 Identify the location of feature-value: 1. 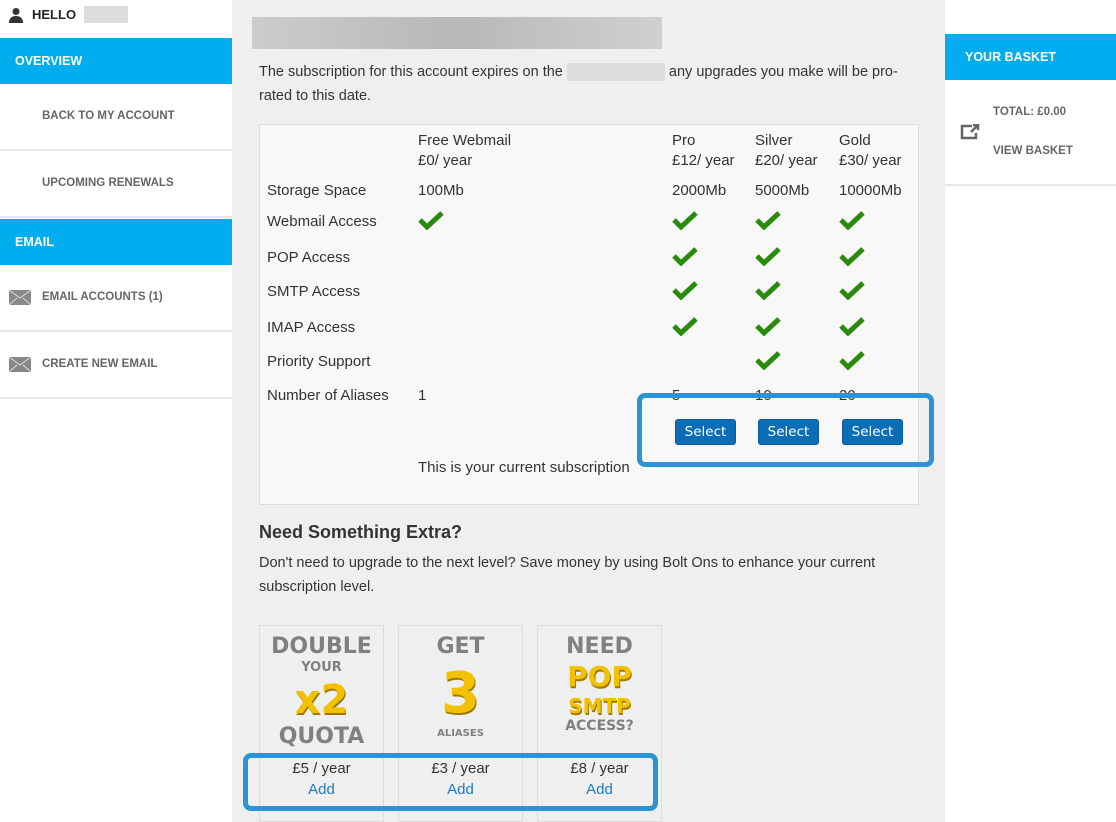
(422, 395).